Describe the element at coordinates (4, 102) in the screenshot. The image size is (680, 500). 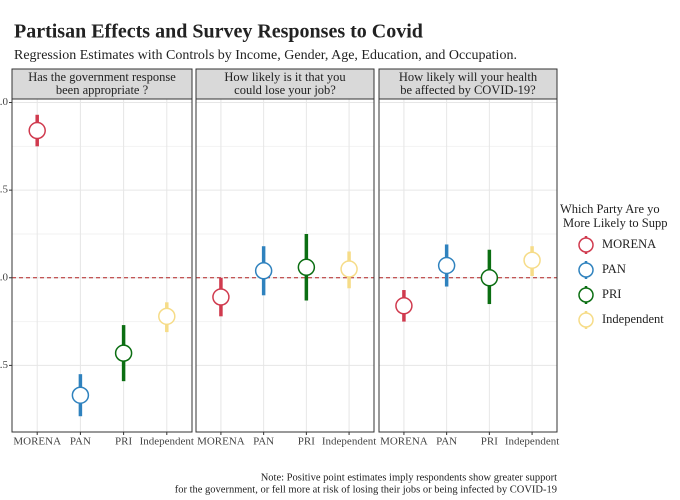
I see `y-tick-label: 1.0` at that location.